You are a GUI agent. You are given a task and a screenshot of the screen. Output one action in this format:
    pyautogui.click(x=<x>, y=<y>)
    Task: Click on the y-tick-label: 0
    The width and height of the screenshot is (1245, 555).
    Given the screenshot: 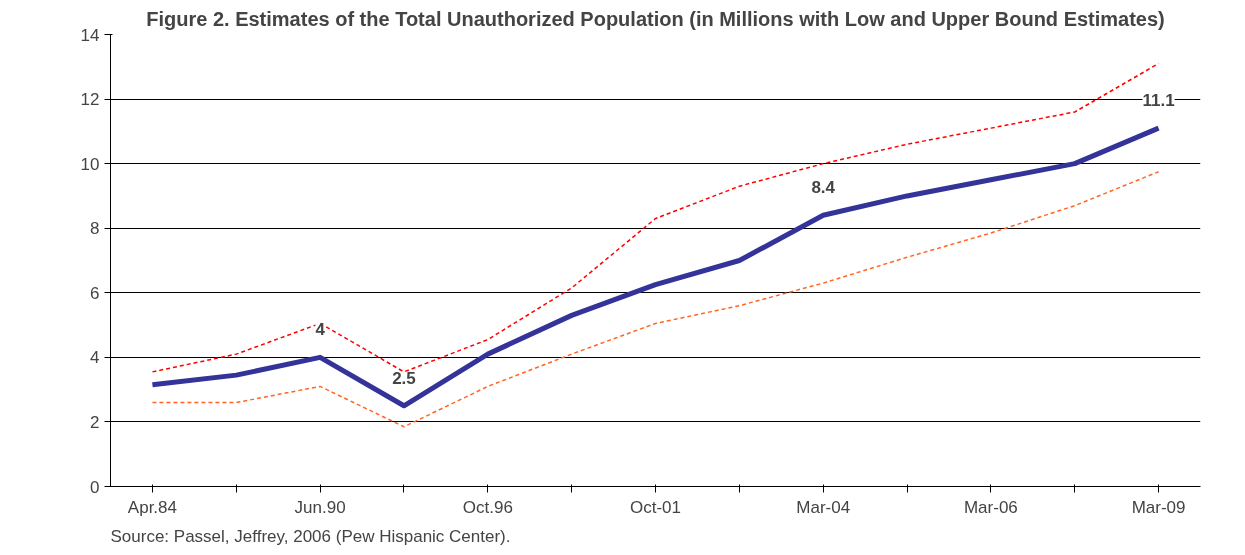 What is the action you would take?
    pyautogui.click(x=95, y=487)
    